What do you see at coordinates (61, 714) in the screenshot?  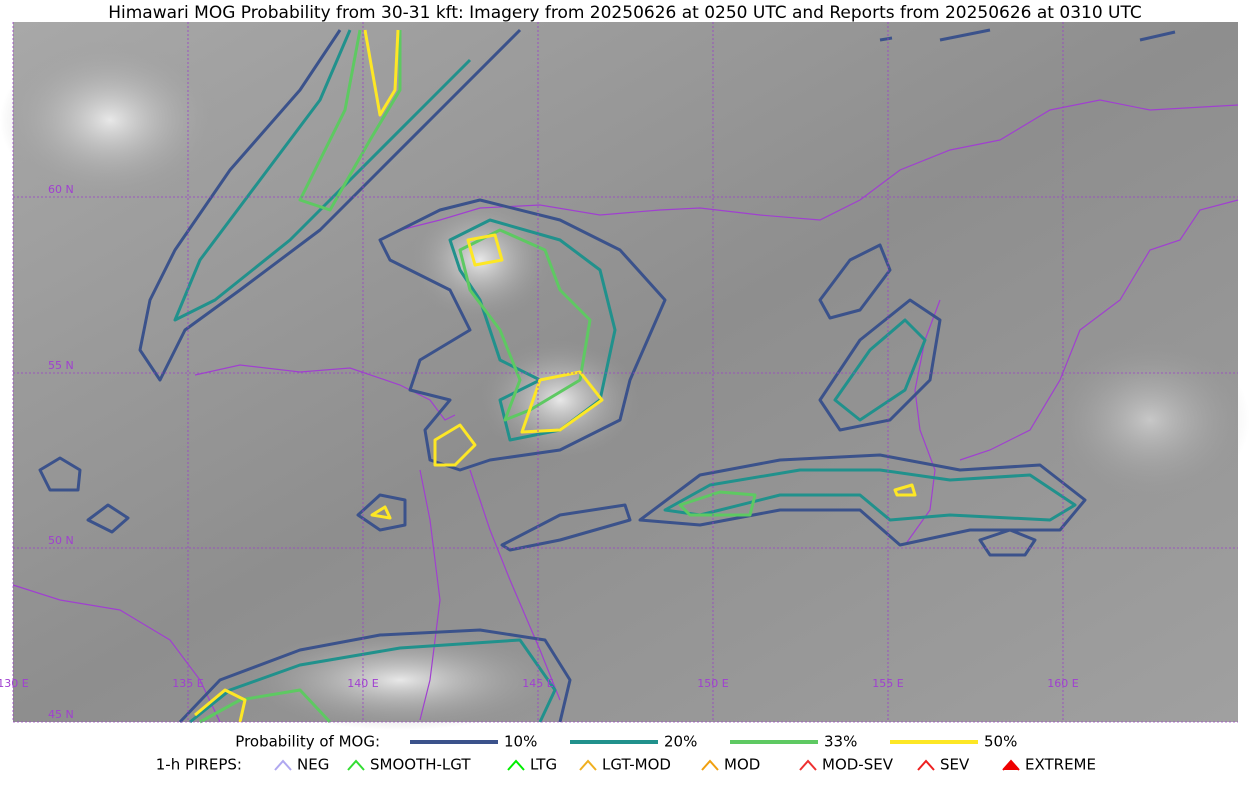 I see `lat-label: 45 N` at bounding box center [61, 714].